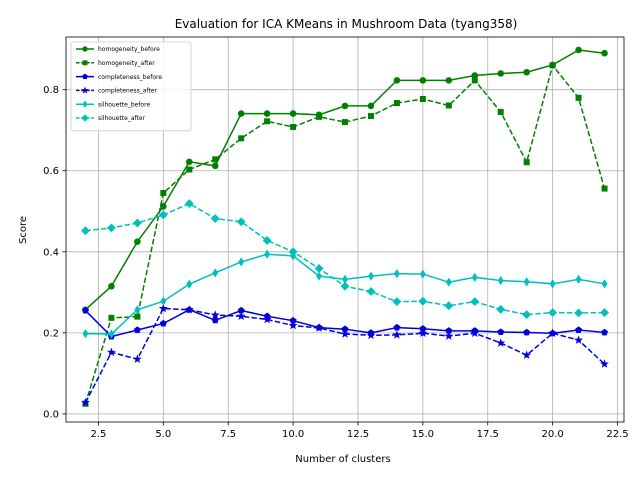 This screenshot has height=480, width=640. What do you see at coordinates (51, 252) in the screenshot?
I see `y-tick-label: 0.4` at bounding box center [51, 252].